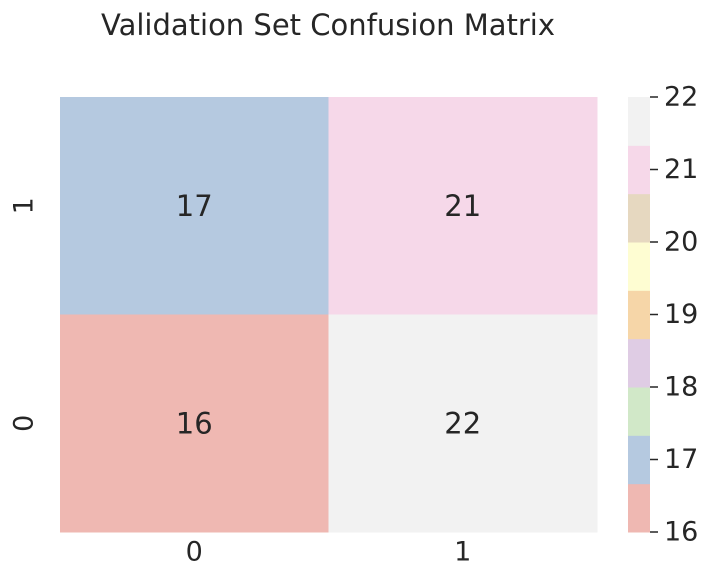  I want to click on colorbar-tick-label: 22, so click(681, 97).